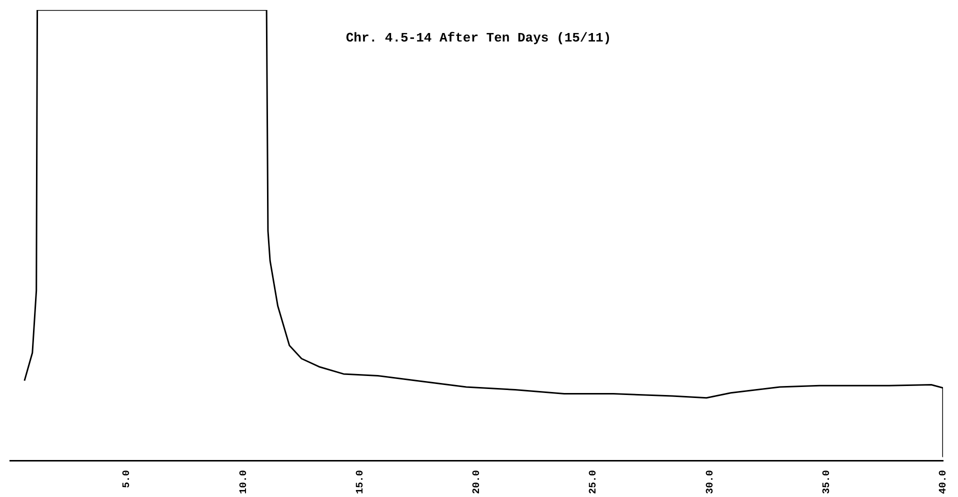  What do you see at coordinates (594, 482) in the screenshot?
I see `x-tick-label: 25.0` at bounding box center [594, 482].